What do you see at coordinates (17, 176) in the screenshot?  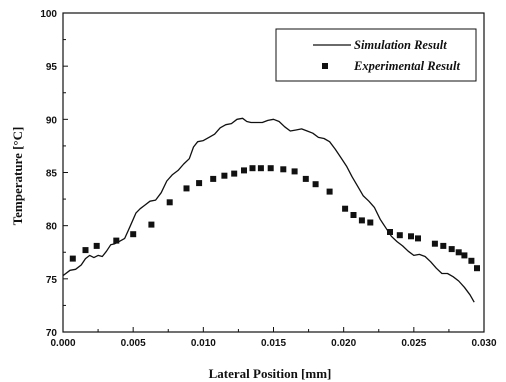 I see `y-axis-label: Temperature [°C]` at bounding box center [17, 176].